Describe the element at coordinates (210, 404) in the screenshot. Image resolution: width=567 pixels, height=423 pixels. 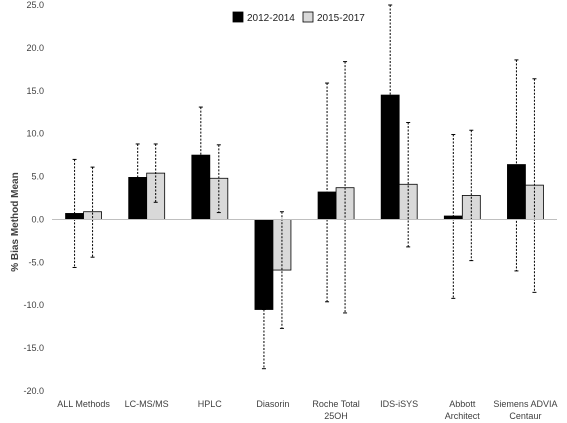
I see `category-label: HPLC` at that location.